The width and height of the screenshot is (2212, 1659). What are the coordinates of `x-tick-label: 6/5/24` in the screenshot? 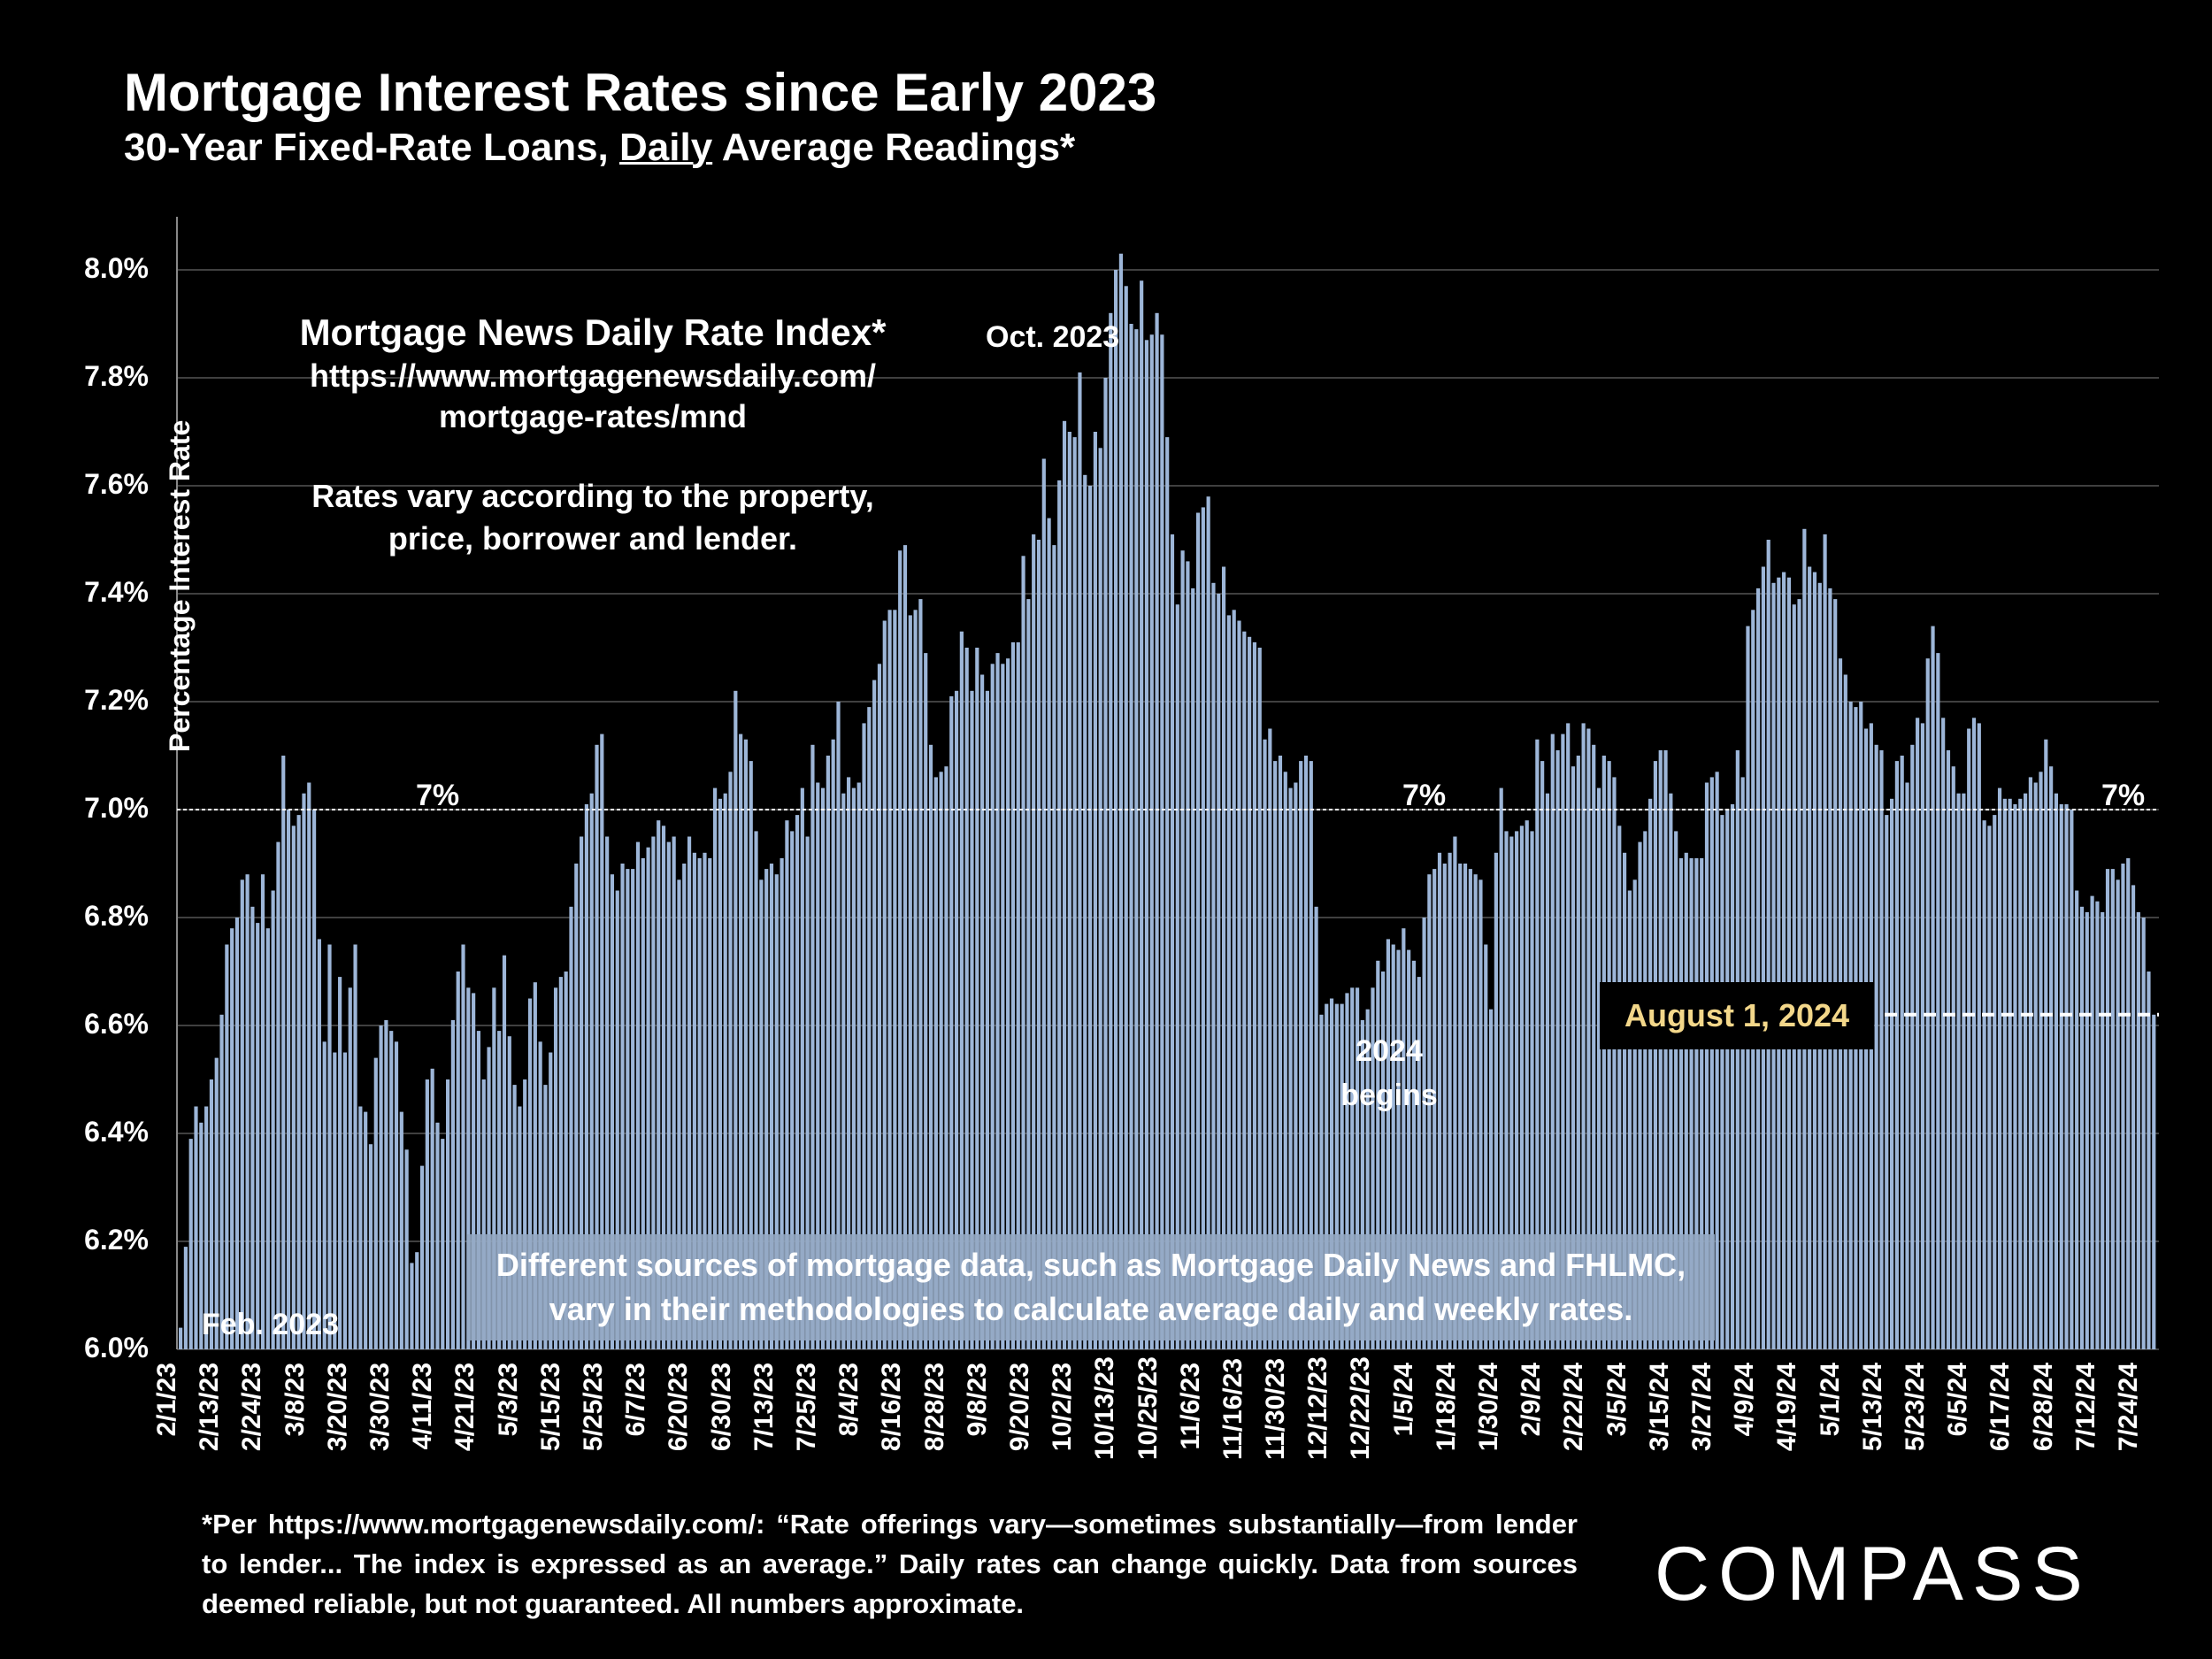 It's located at (1958, 1400).